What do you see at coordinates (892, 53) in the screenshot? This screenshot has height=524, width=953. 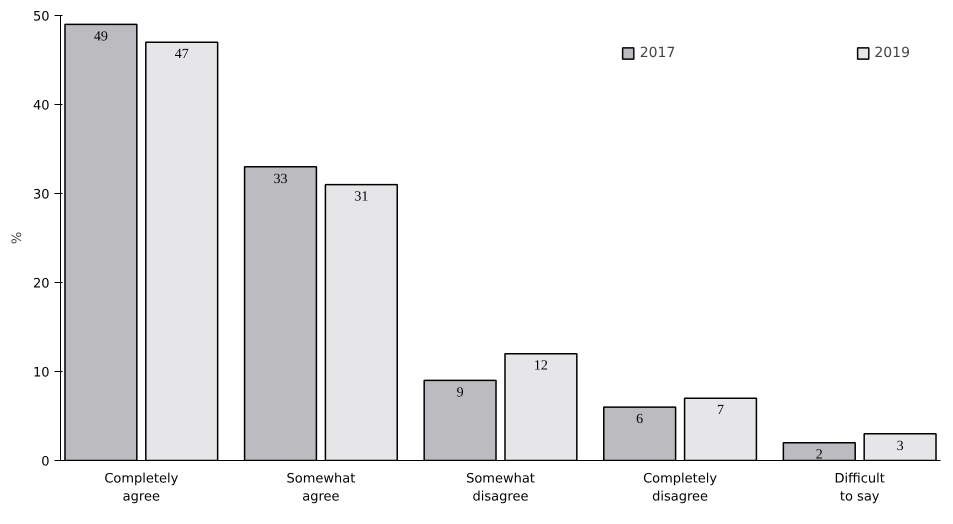 I see `legend-label: 2019` at bounding box center [892, 53].